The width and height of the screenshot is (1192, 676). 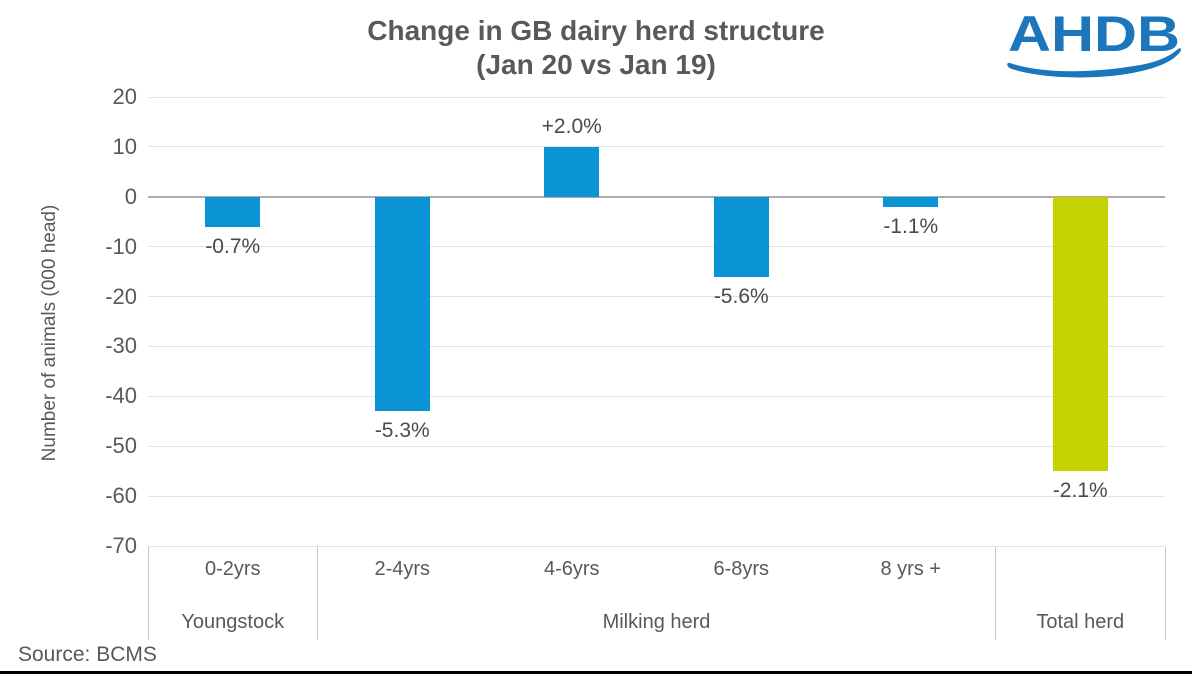 I want to click on x-age-label: 8 yrs +, so click(x=911, y=569).